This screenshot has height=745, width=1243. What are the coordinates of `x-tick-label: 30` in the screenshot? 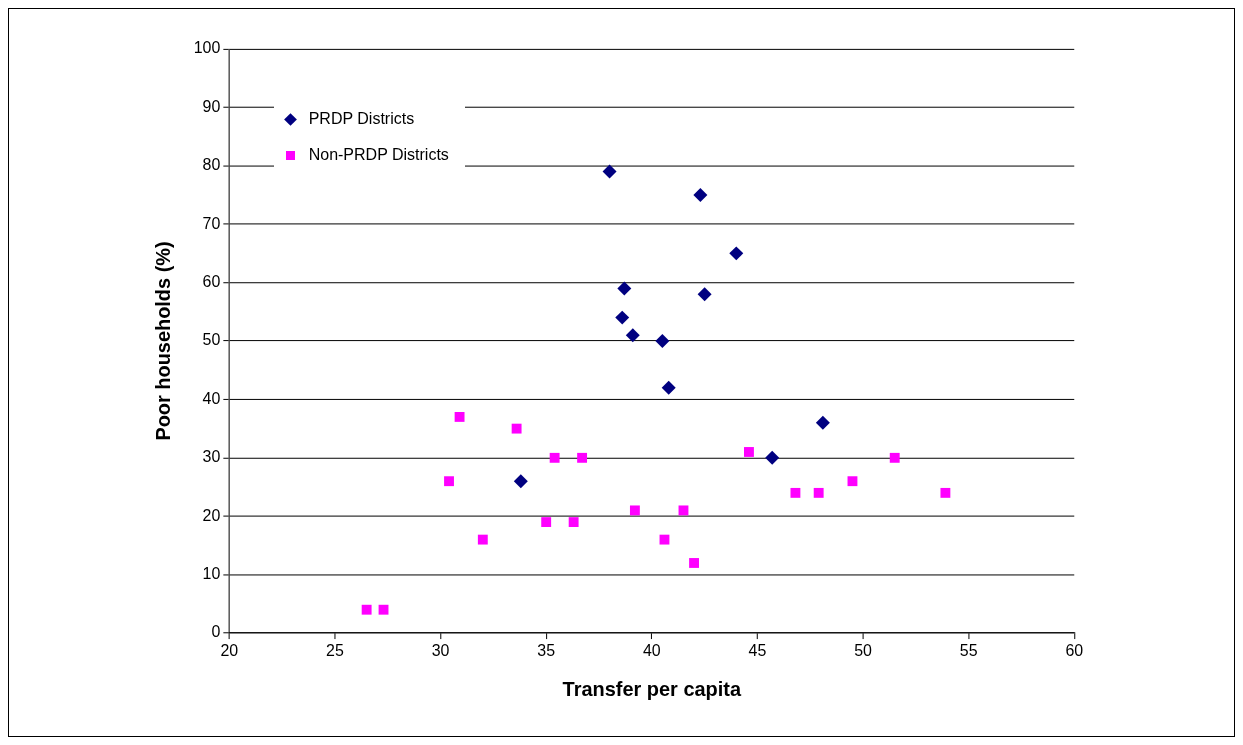 It's located at (440, 651).